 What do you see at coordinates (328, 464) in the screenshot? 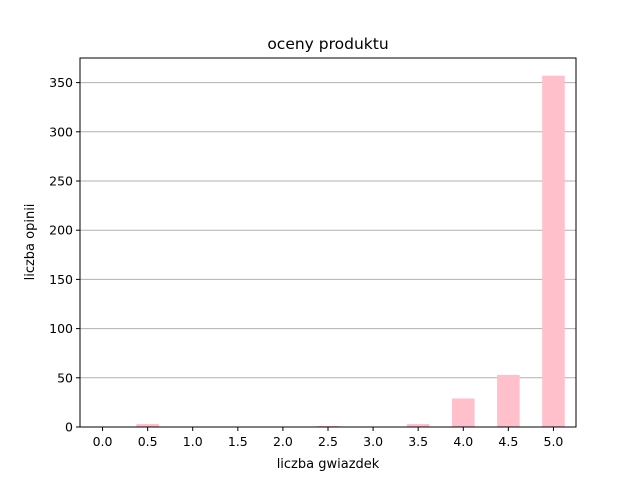
I see `x-axis-label: liczba gwiazdek` at bounding box center [328, 464].